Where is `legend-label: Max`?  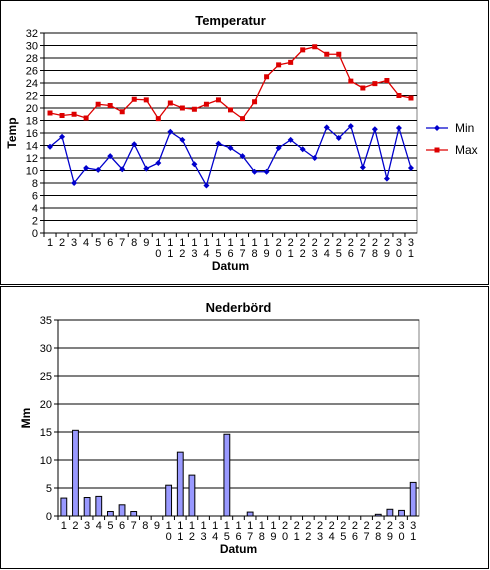 legend-label: Max is located at coordinates (466, 150).